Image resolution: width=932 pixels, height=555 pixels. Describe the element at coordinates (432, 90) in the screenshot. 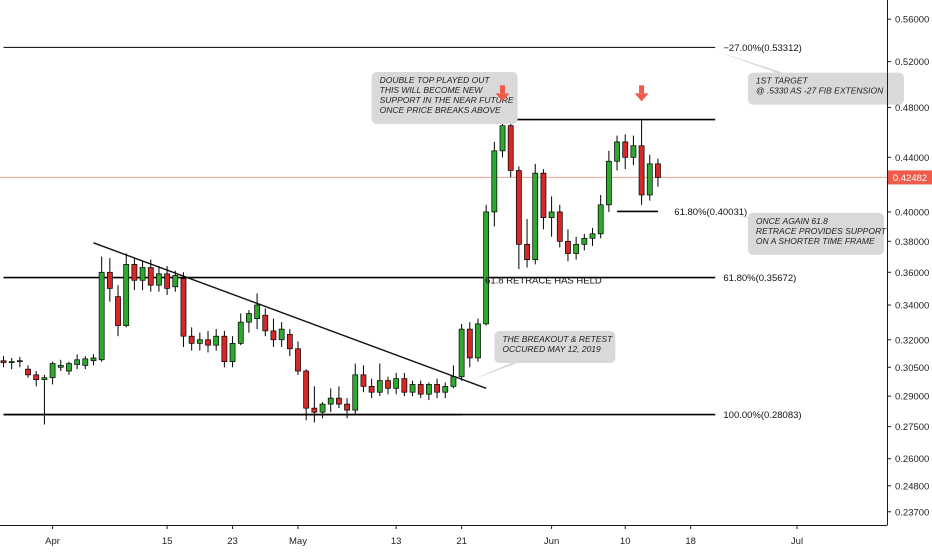

I see `callout-line: THIS WILL BECOME NEW` at that location.